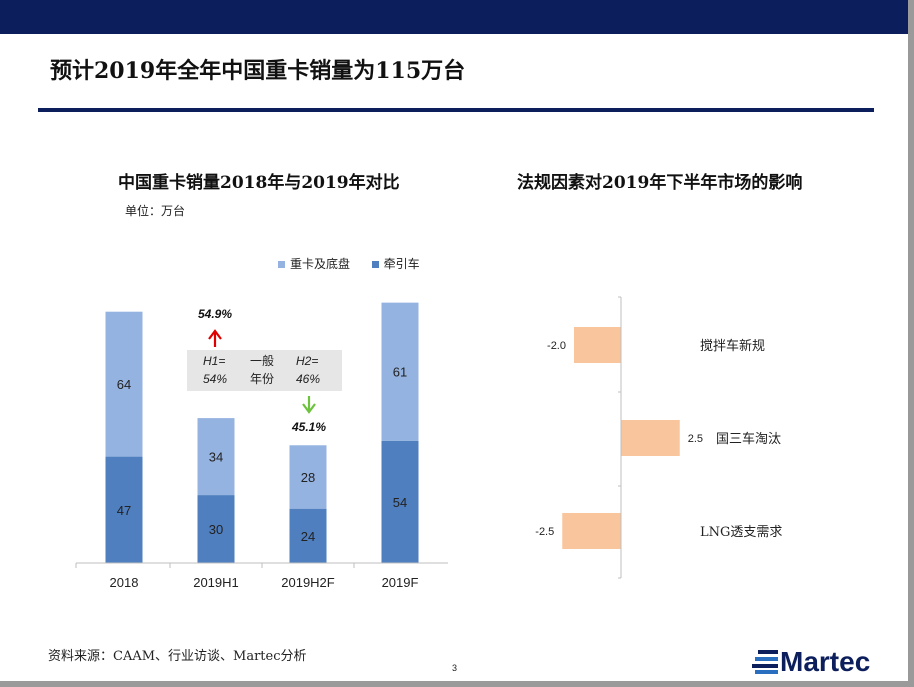 This screenshot has width=914, height=687. Describe the element at coordinates (455, 668) in the screenshot. I see `page-number: 3` at that location.